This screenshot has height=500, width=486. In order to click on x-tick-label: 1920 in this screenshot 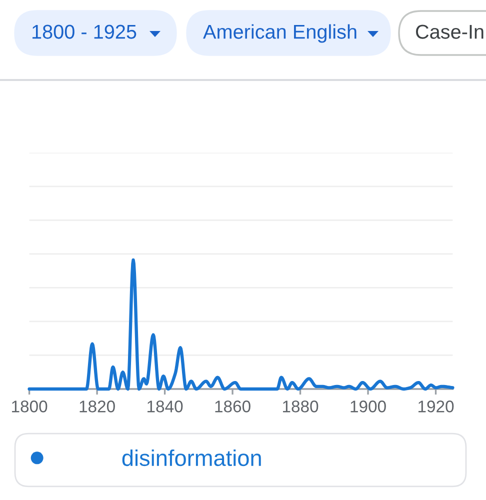, I will do `click(436, 406)`.